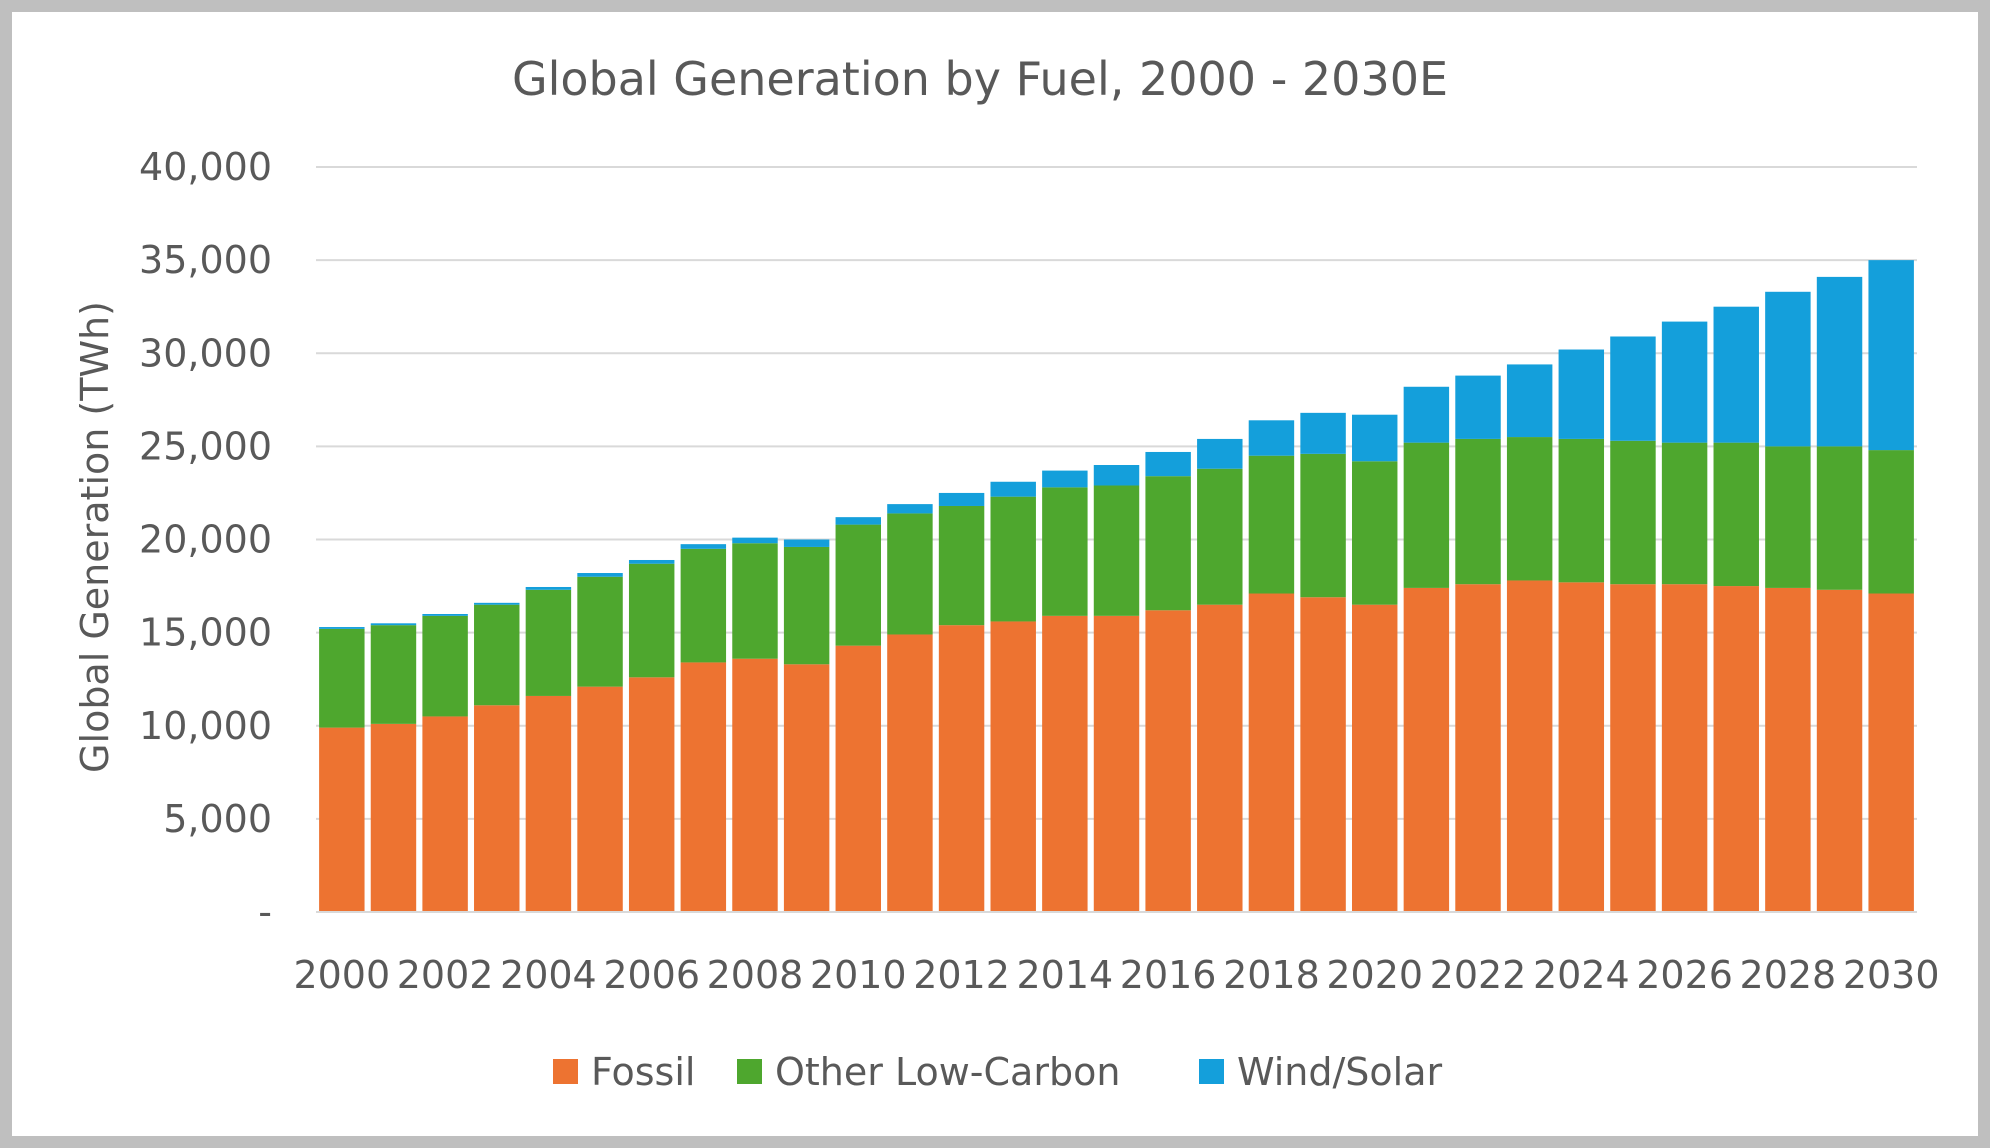  Describe the element at coordinates (1013, 766) in the screenshot. I see `bar-fossil-2013` at that location.